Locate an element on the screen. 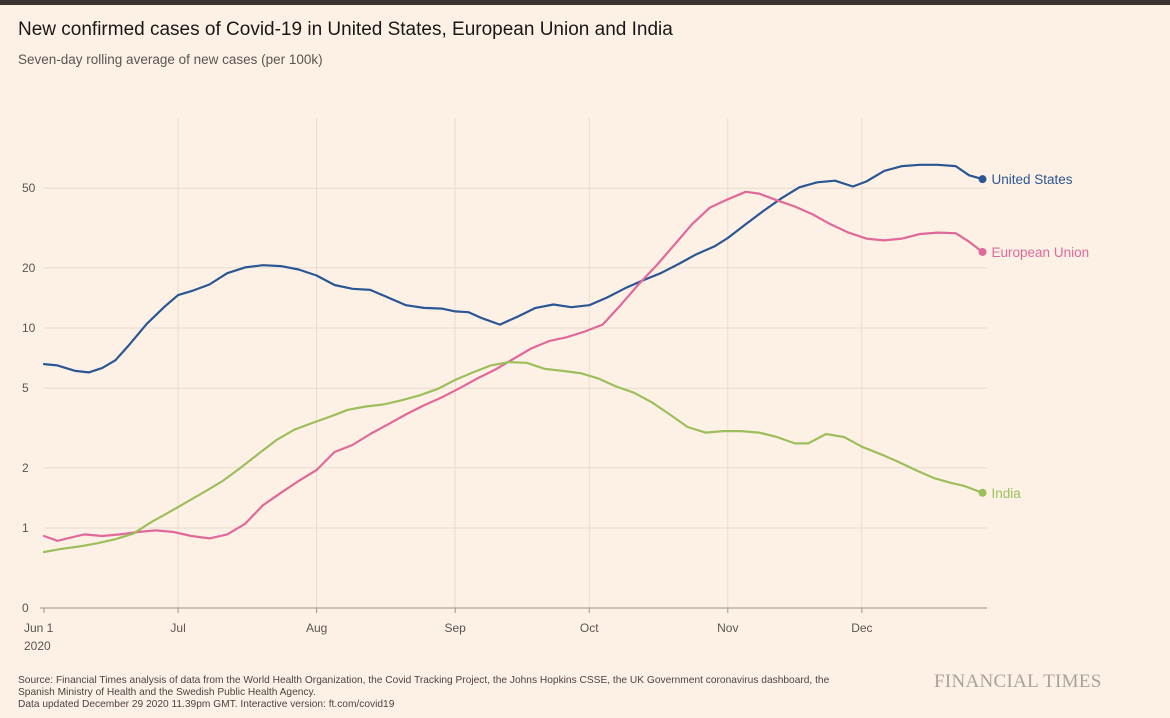  x-tick-label: Dec is located at coordinates (861, 628).